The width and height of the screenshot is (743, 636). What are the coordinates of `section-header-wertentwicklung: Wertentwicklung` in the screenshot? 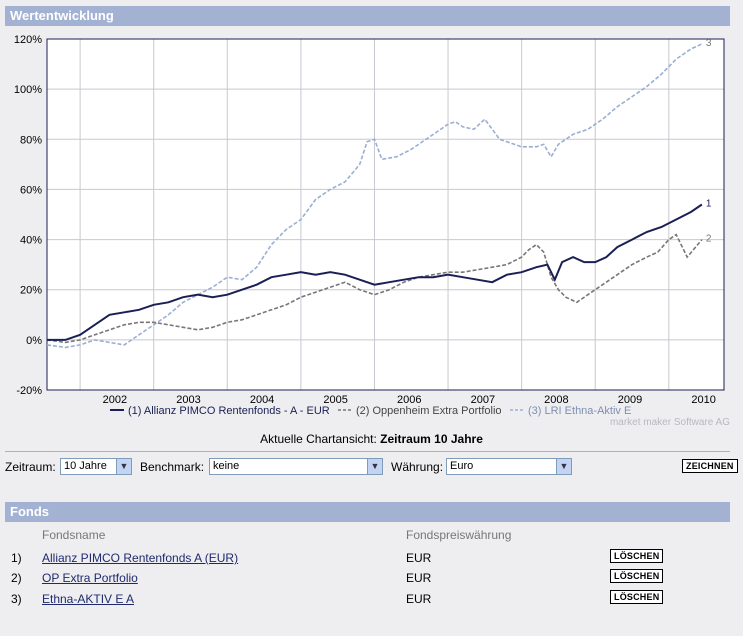 It's located at (367, 16).